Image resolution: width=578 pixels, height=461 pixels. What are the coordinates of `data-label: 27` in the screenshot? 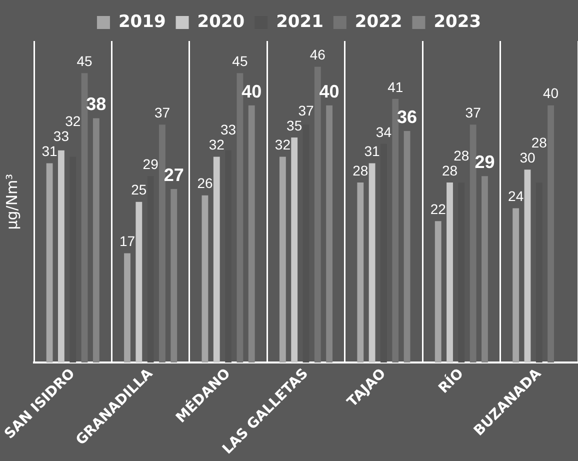 It's located at (174, 174).